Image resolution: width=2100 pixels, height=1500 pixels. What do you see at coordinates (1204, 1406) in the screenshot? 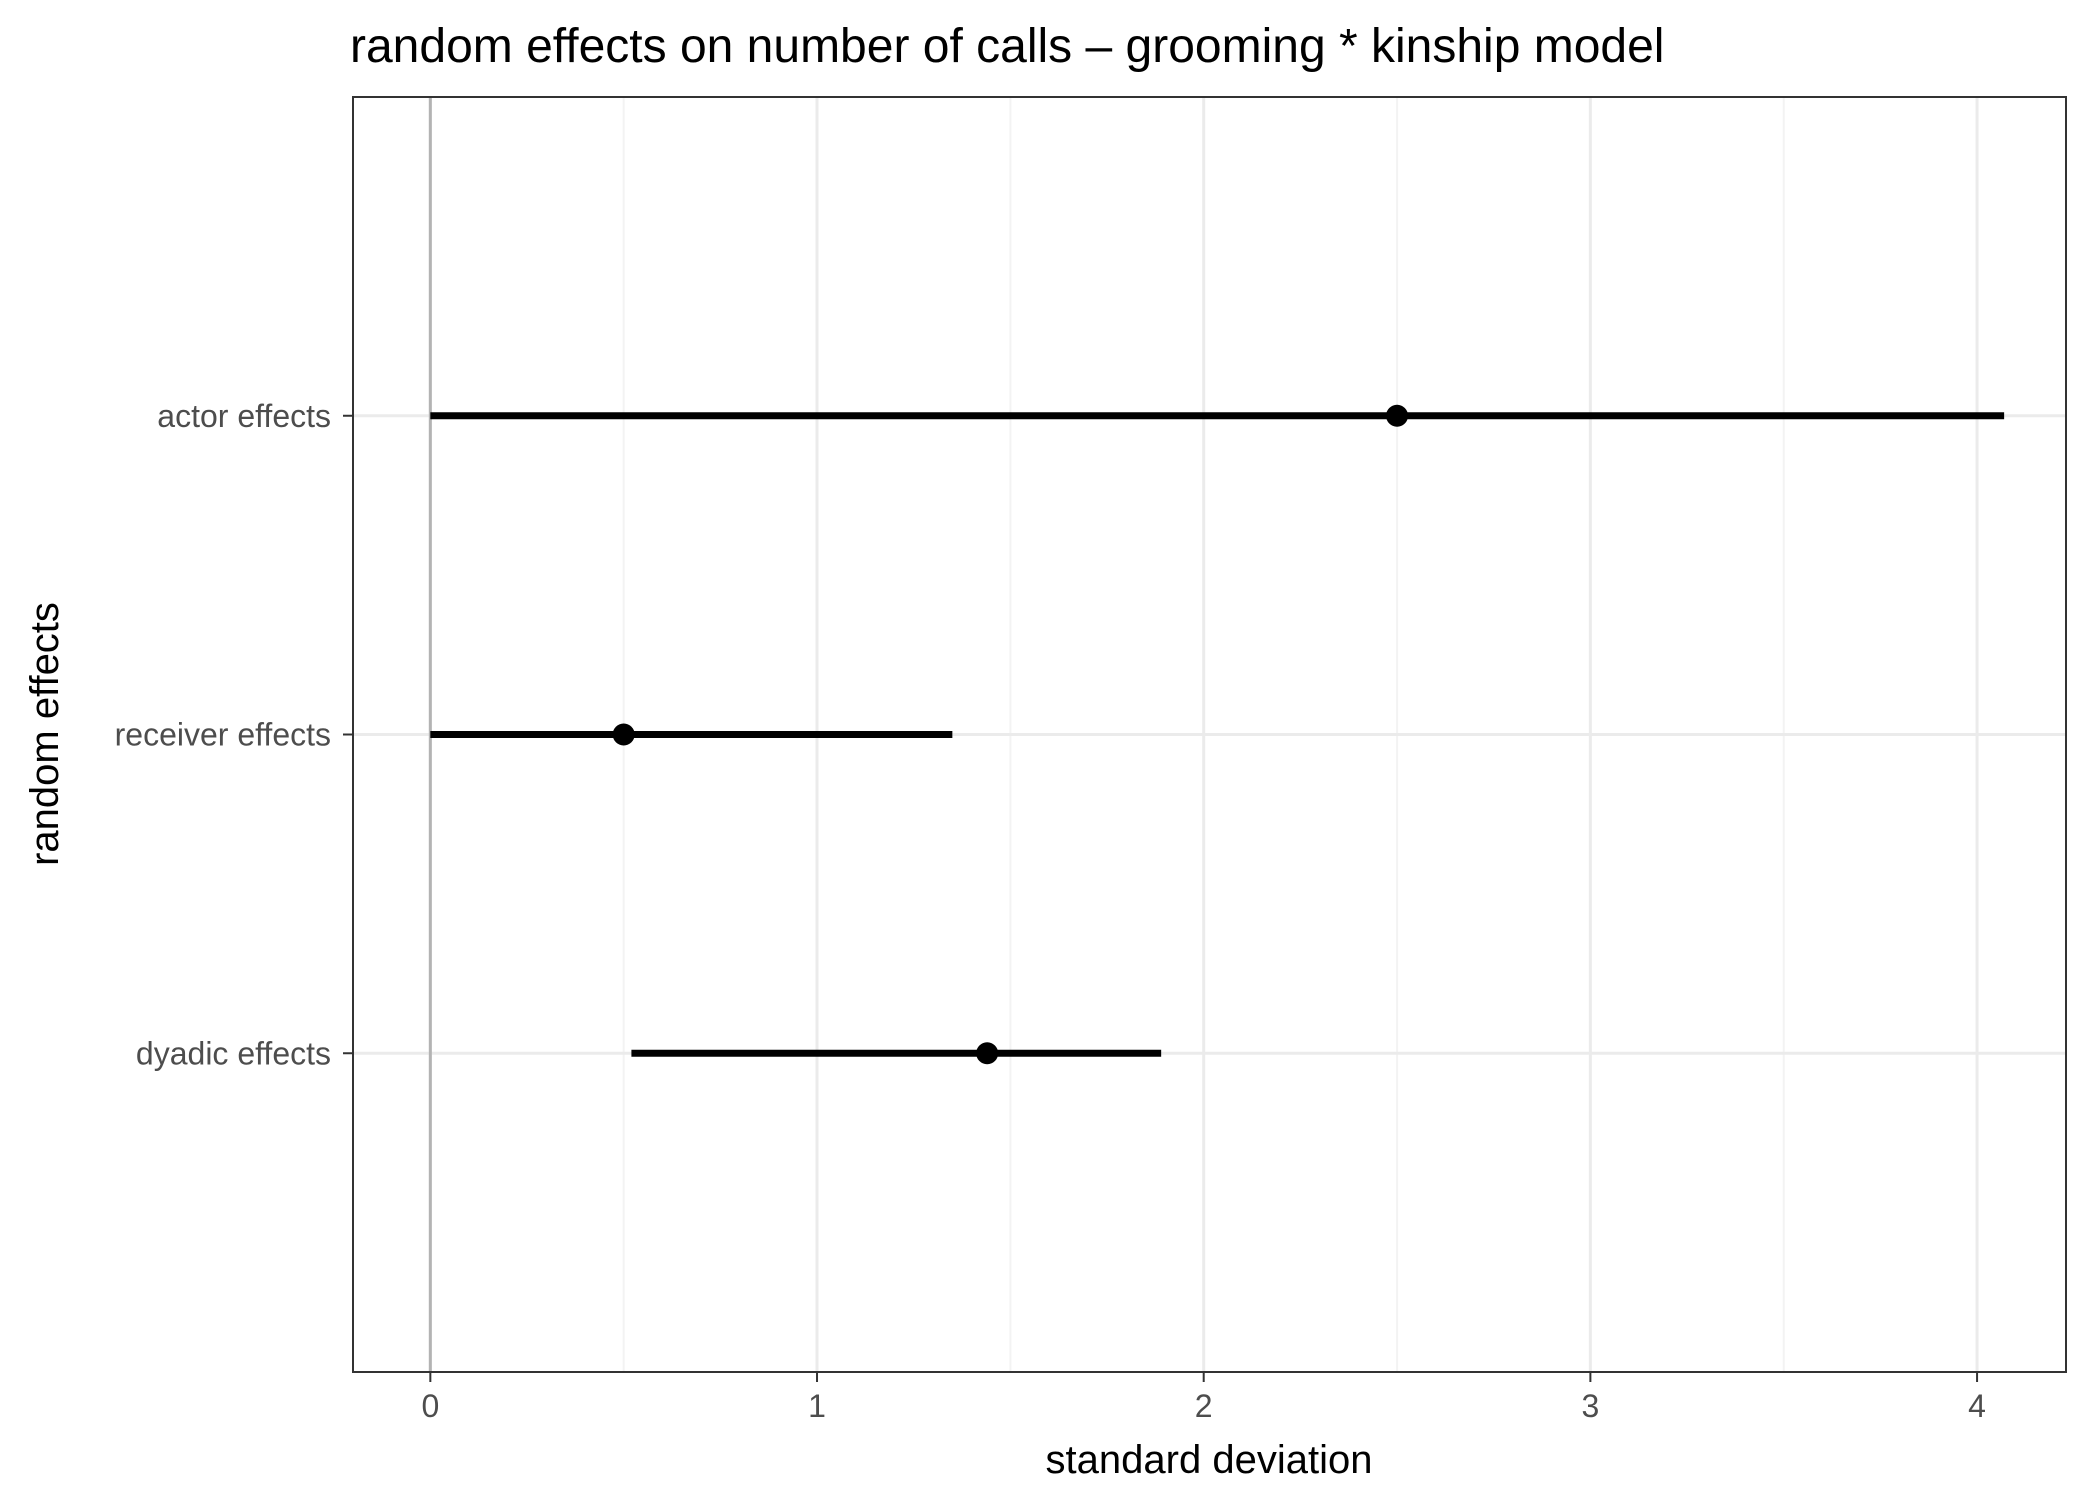
I see `x-tick-label: 2` at bounding box center [1204, 1406].